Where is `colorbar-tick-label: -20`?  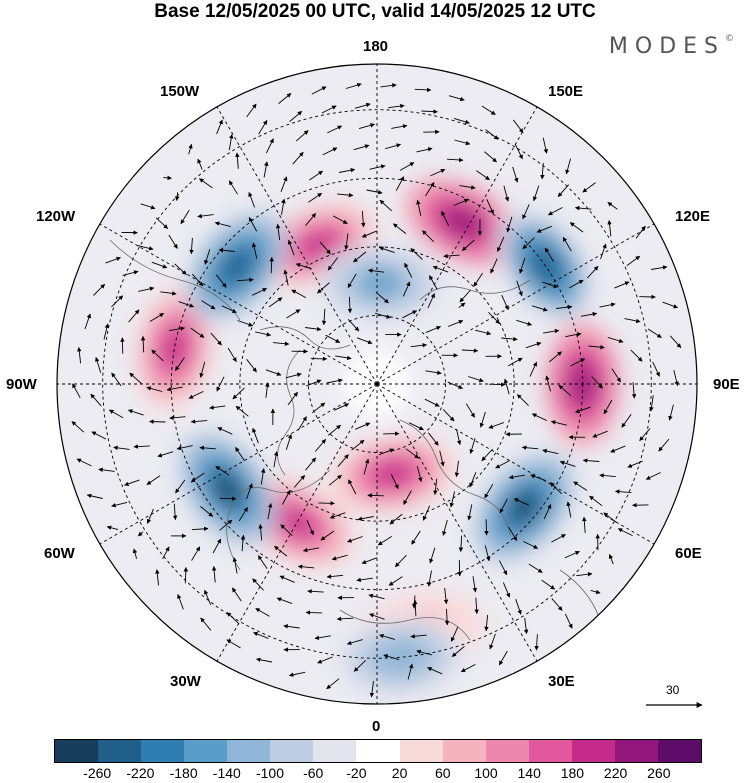 colorbar-tick-label: -20 is located at coordinates (356, 773).